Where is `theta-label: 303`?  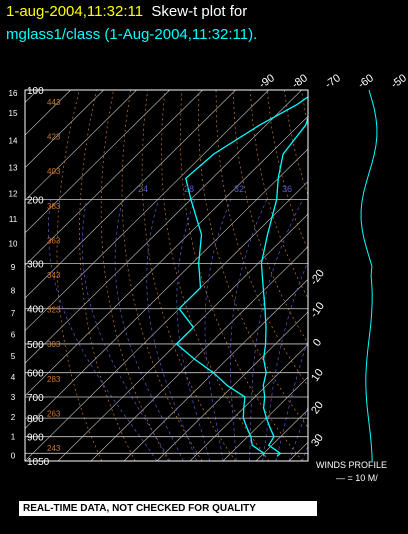 theta-label: 303 is located at coordinates (54, 344).